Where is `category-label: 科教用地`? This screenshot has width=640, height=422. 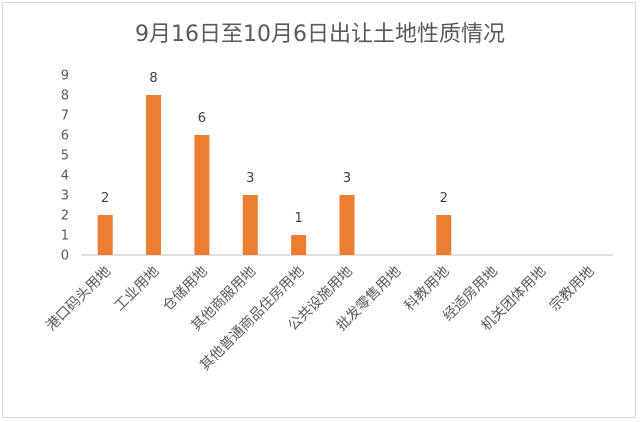 category-label: 科教用地 is located at coordinates (427, 289).